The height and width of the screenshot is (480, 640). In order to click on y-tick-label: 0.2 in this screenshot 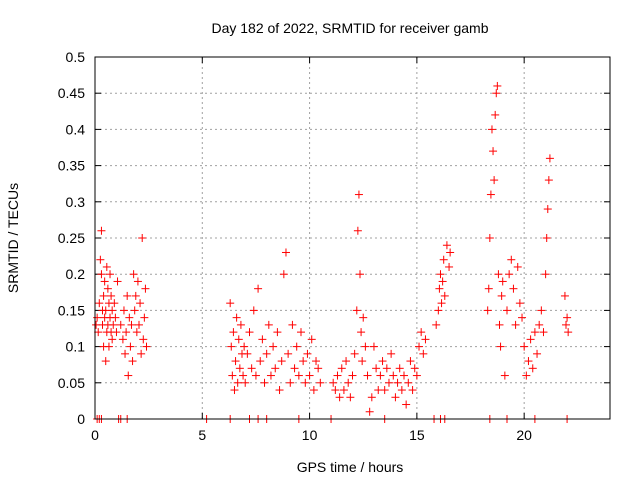, I will do `click(76, 274)`.